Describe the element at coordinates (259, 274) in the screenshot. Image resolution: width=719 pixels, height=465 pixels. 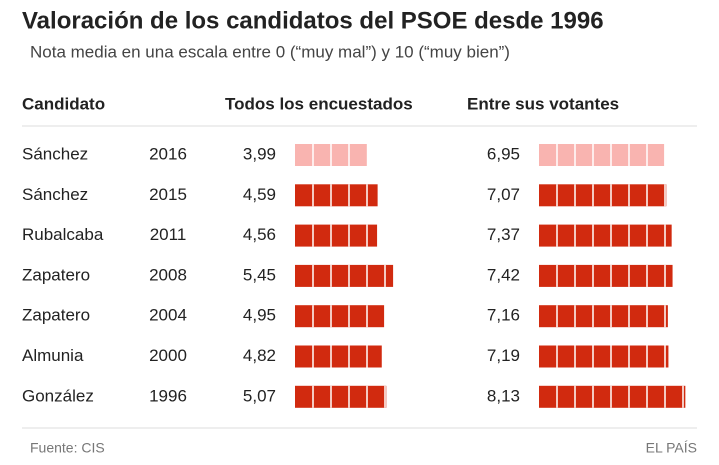
I see `value-label: 5,45` at that location.